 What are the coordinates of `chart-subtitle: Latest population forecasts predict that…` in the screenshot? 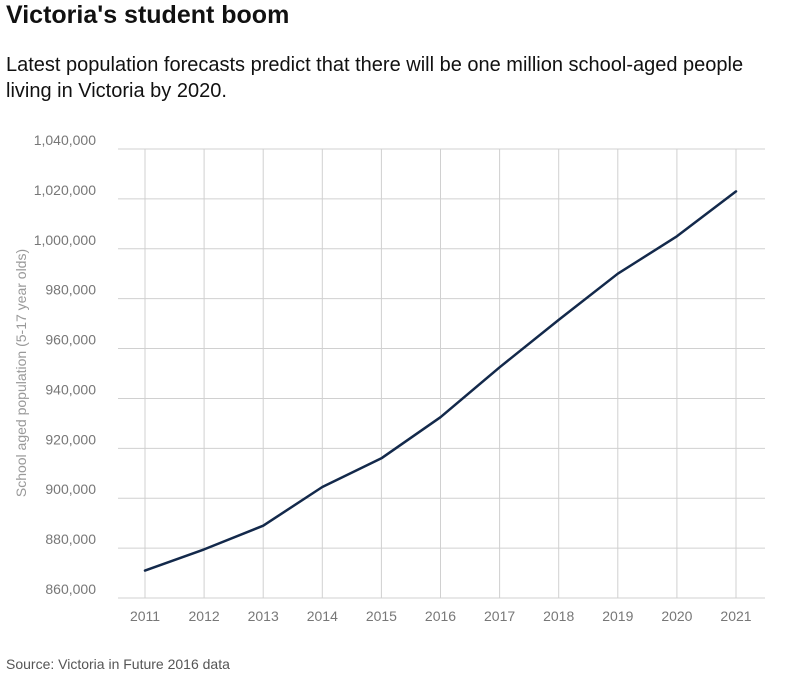 It's located at (375, 78).